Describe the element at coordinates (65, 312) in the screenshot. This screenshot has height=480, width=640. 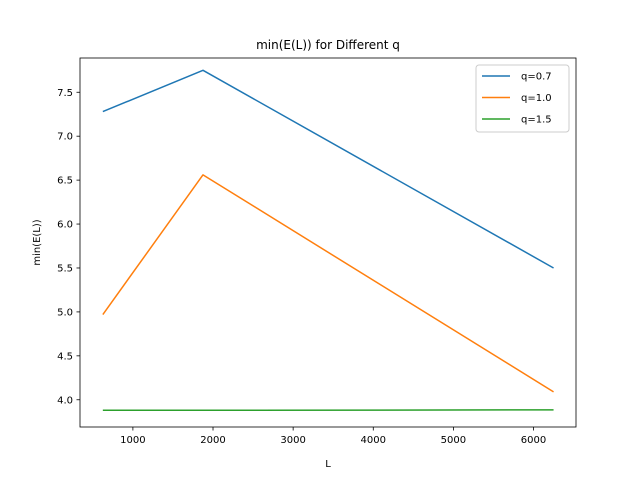
I see `y-tick-label: 5.0` at that location.